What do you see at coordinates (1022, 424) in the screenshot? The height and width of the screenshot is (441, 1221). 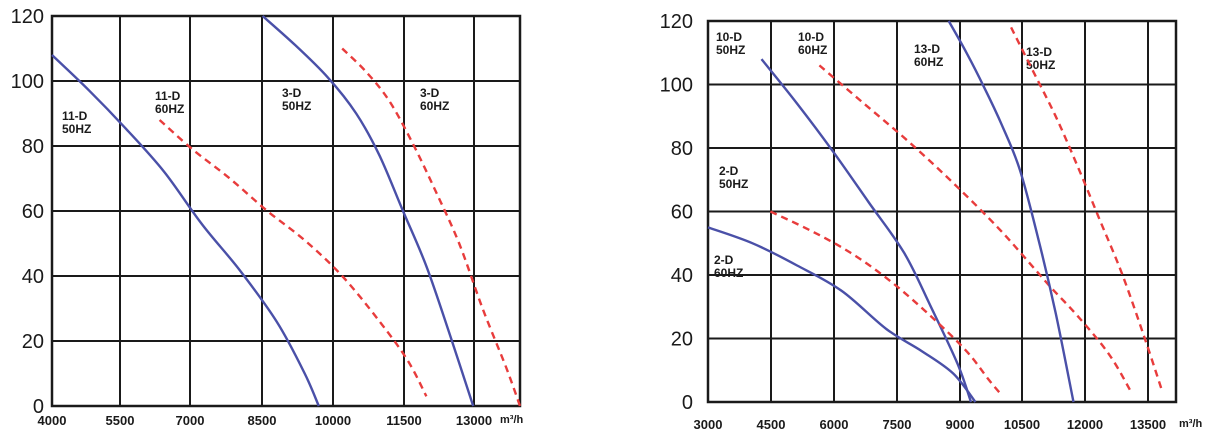 I see `x-tick-label: 10500` at bounding box center [1022, 424].